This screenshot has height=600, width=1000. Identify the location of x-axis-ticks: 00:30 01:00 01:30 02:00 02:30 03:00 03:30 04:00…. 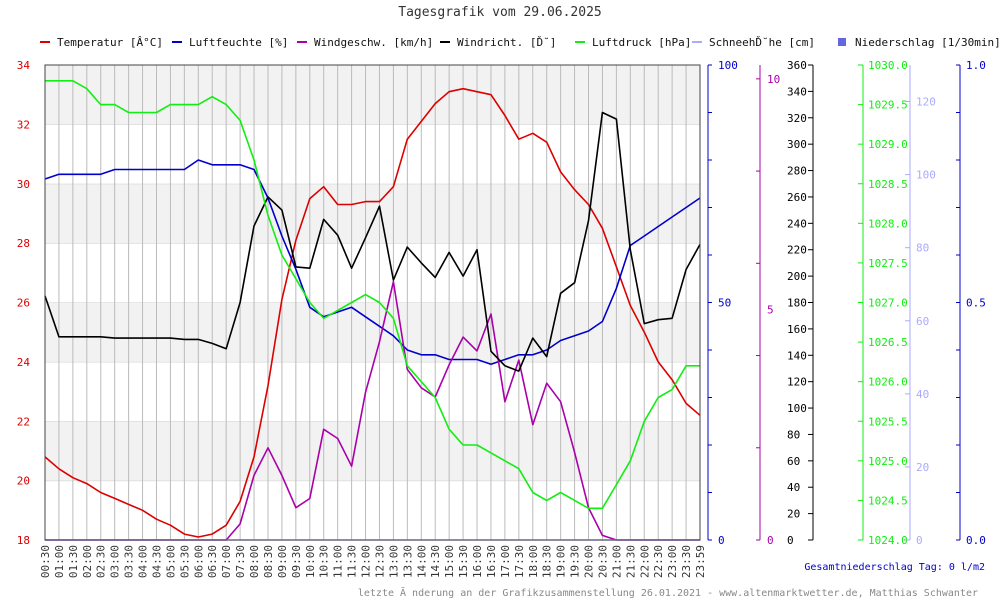
(373, 561).